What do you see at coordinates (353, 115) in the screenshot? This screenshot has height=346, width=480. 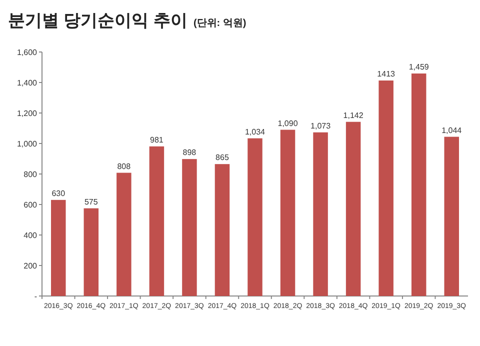 I see `data-label: 1,142` at bounding box center [353, 115].